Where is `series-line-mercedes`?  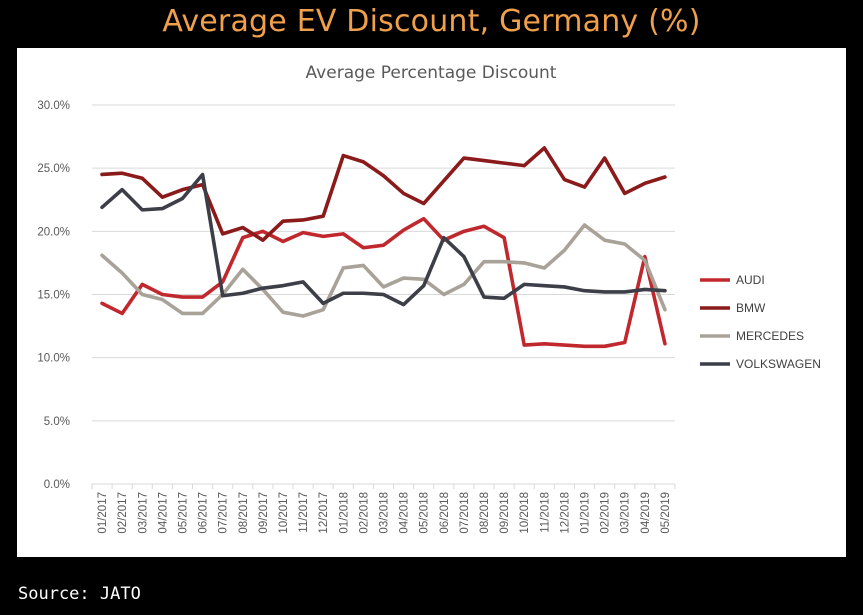
series-line-mercedes is located at coordinates (383, 270).